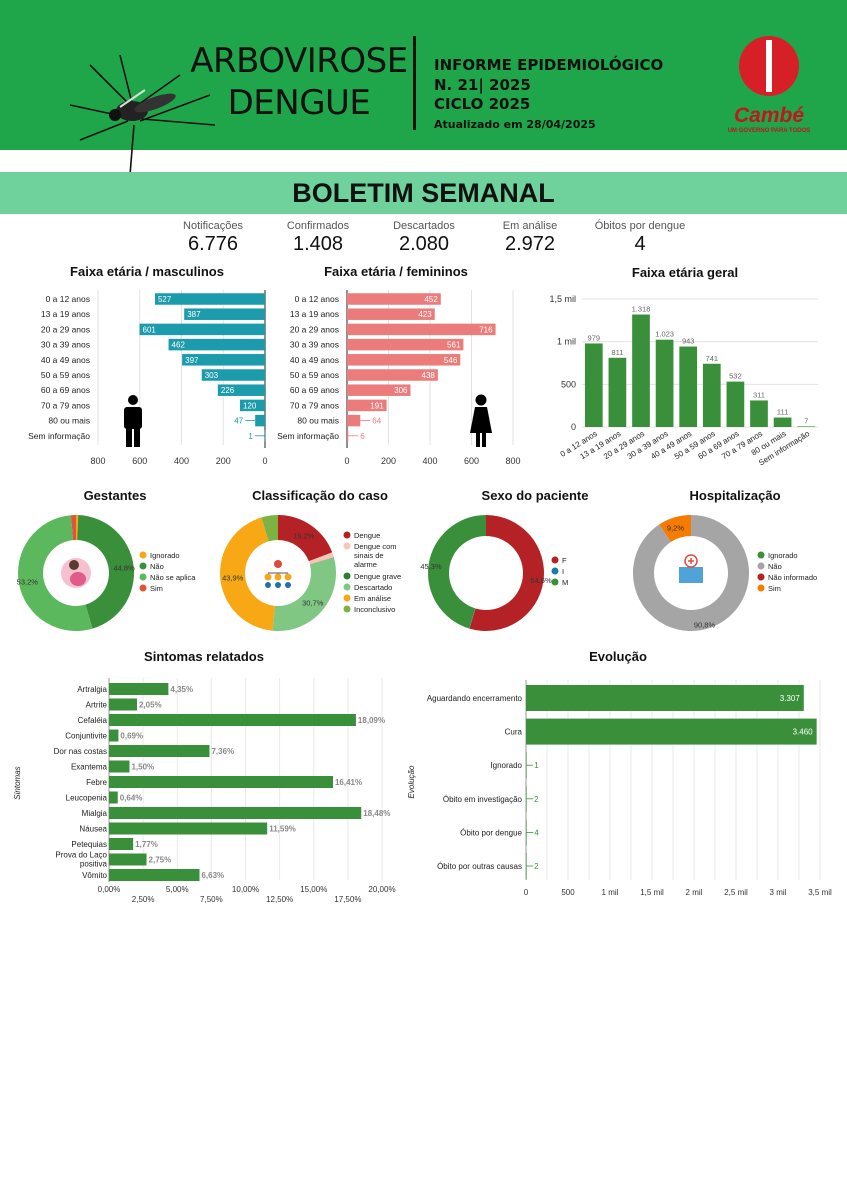  Describe the element at coordinates (147, 271) in the screenshot. I see `chart-title-masculinos: Faixa etária / masculinos` at that location.